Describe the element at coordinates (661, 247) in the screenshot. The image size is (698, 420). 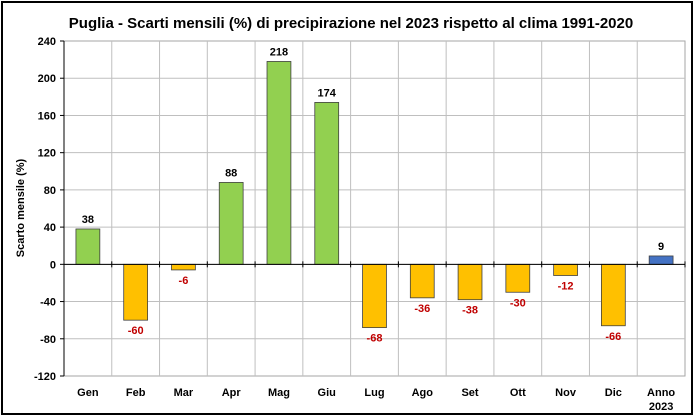
I see `data-label: 9` at that location.